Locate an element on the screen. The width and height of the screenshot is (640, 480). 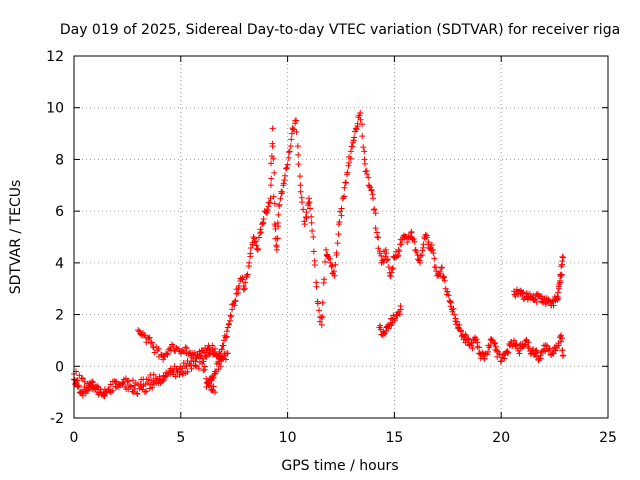
y-tick-label: -2 is located at coordinates (57, 419).